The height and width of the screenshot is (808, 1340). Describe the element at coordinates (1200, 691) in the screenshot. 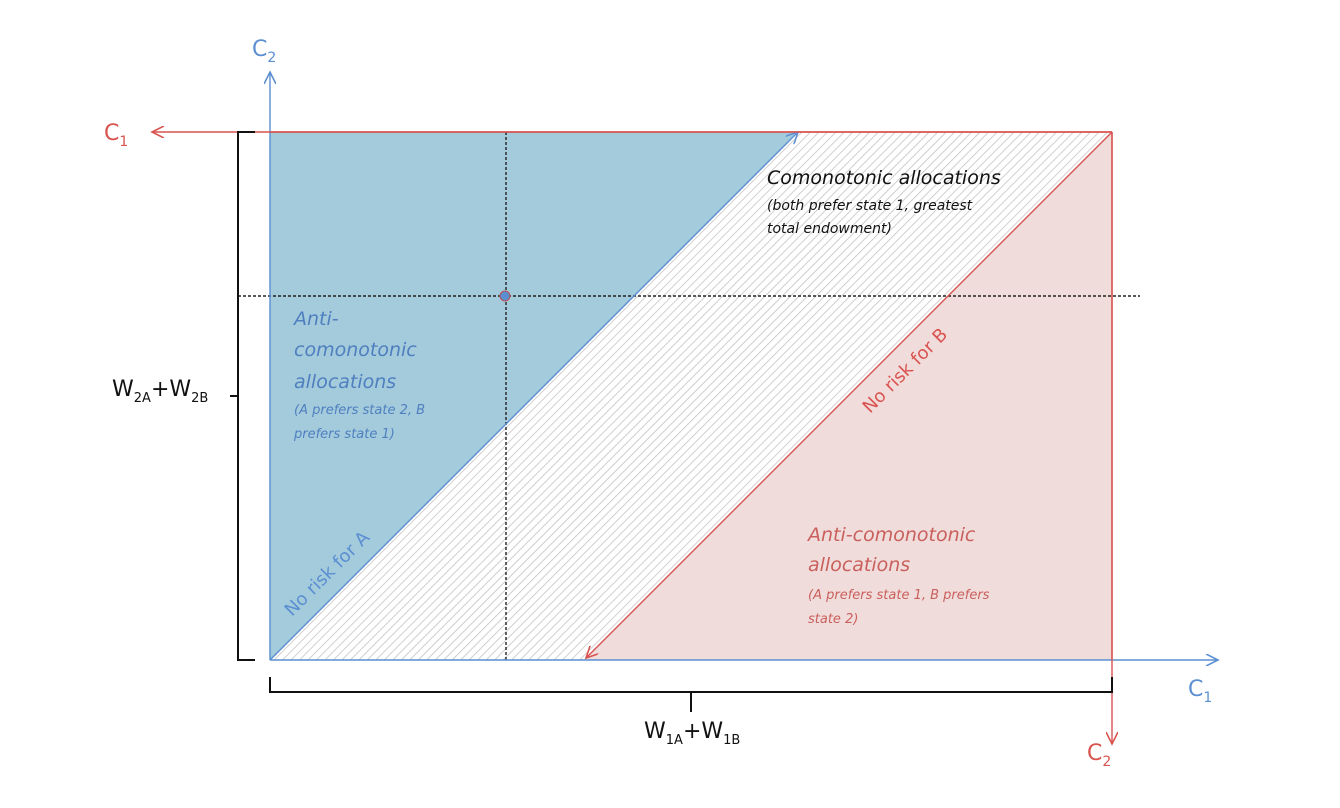

I see `axis-a-c1-label: C1` at that location.